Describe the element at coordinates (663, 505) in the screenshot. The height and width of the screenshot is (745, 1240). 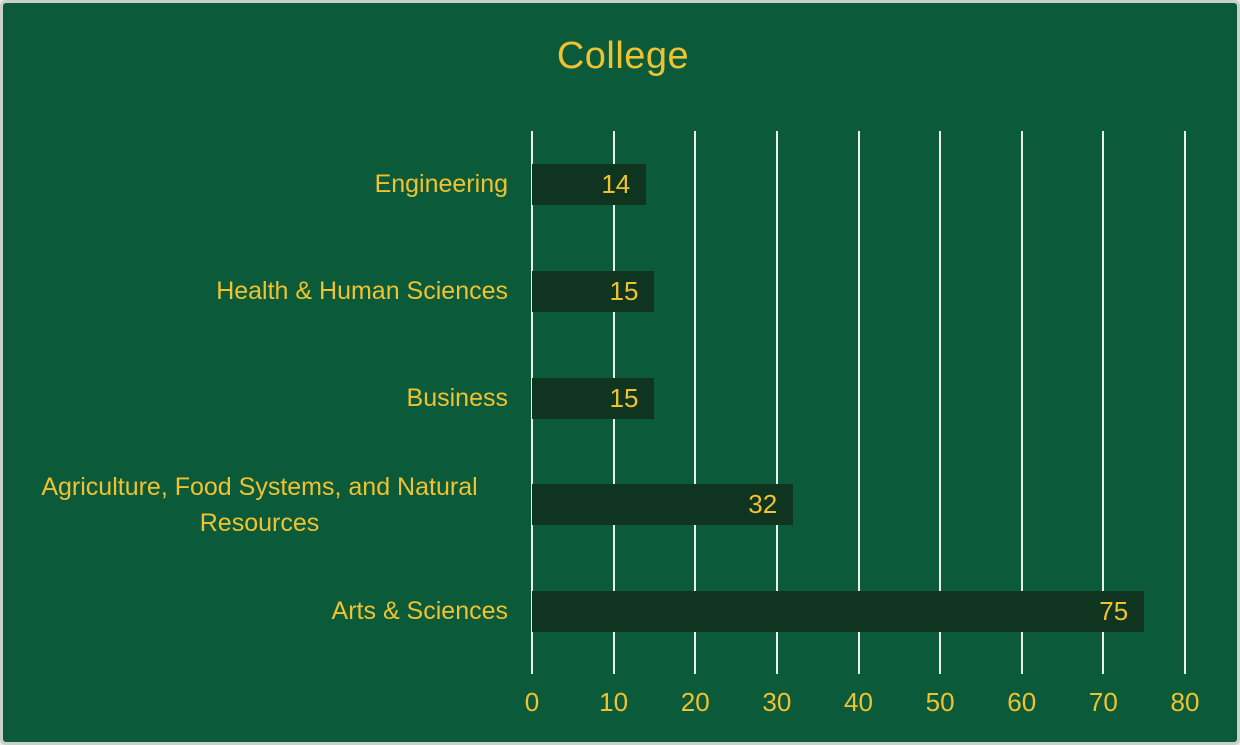
I see `bar-agriculture-food-systems-and-natural-resources: 32` at that location.